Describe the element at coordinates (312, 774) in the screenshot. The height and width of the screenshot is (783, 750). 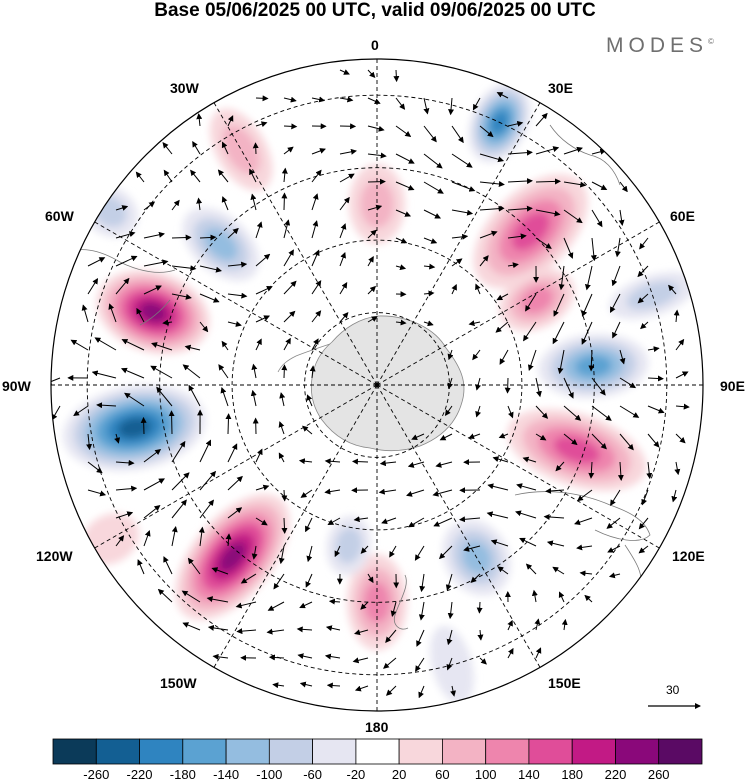
I see `colorbar-tick-label: -60` at that location.